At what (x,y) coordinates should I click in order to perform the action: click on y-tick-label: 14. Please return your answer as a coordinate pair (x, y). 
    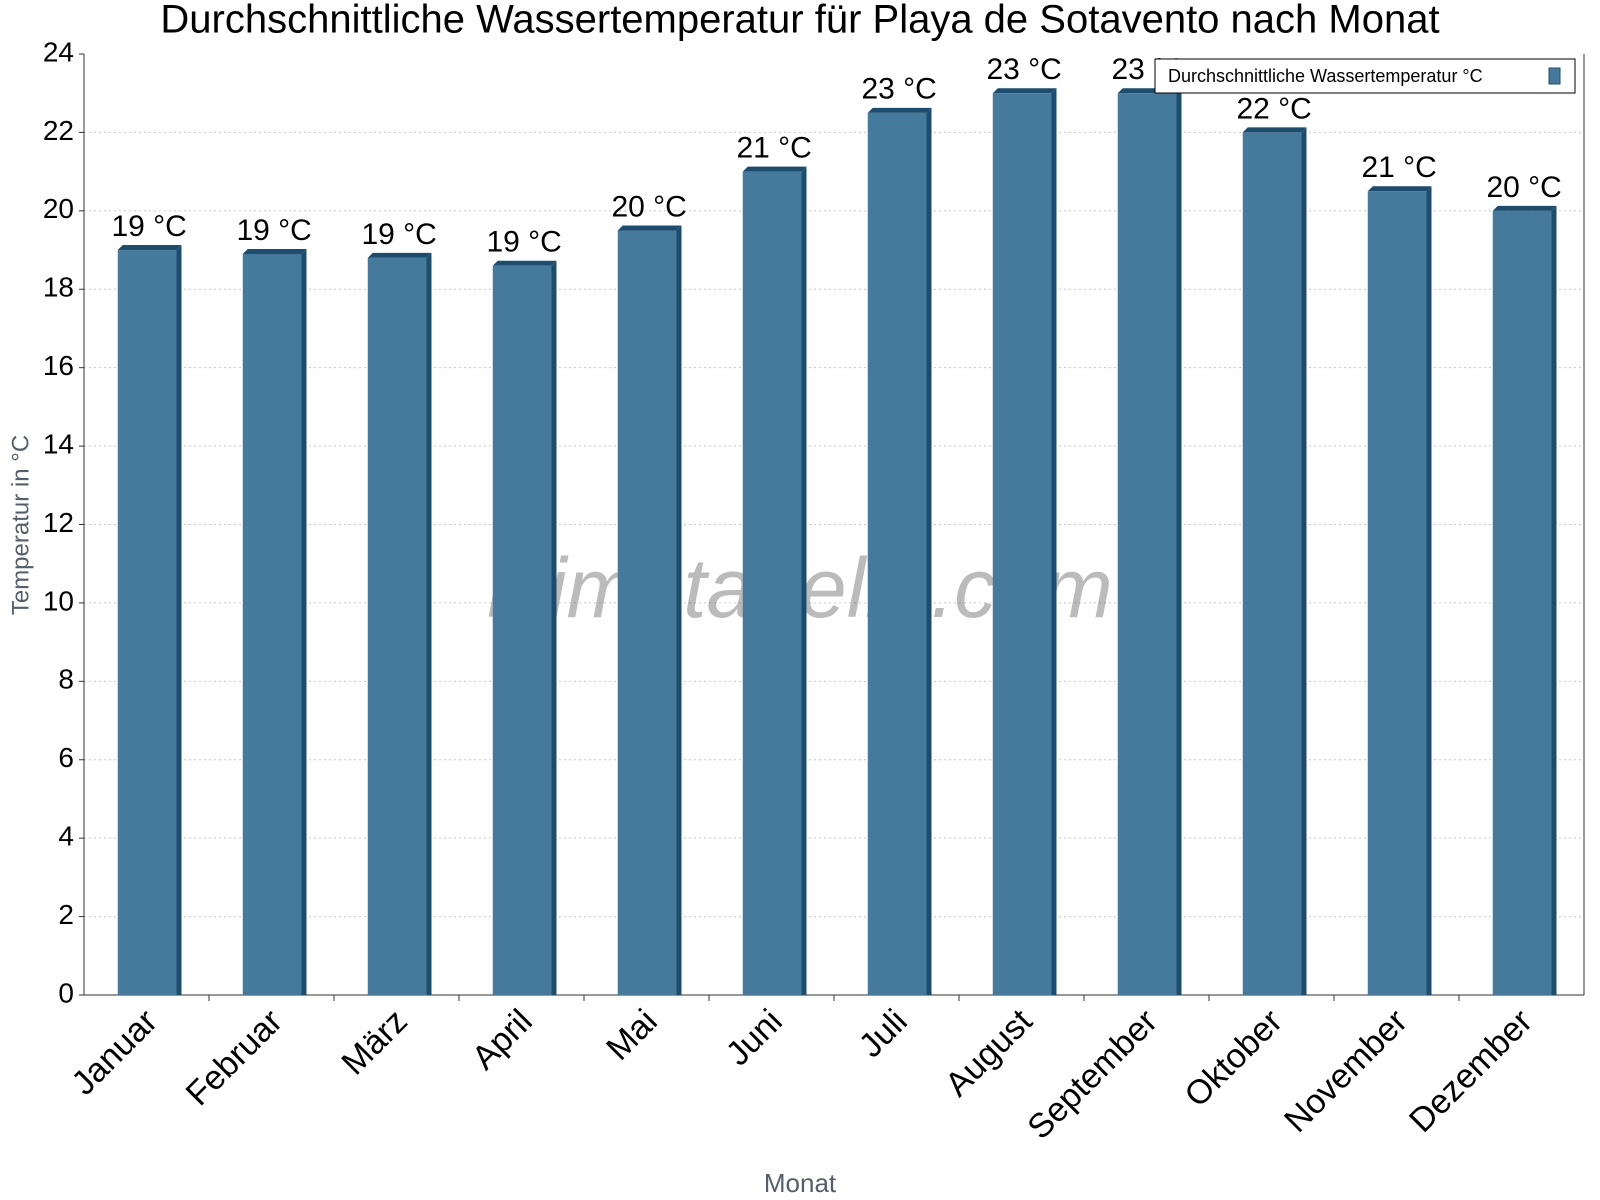
    Looking at the image, I should click on (58, 443).